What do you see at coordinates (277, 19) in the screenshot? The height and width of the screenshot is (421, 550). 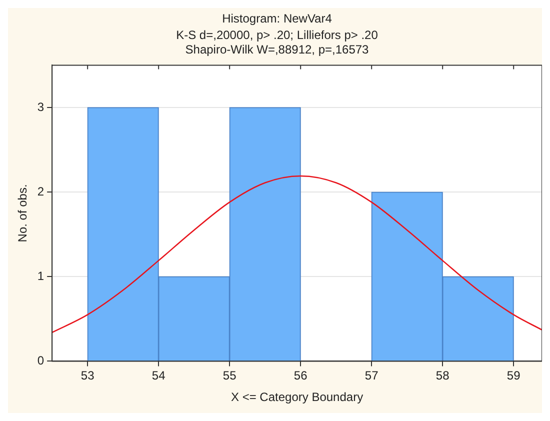 I see `chart-title: Histogram: NewVar4` at bounding box center [277, 19].